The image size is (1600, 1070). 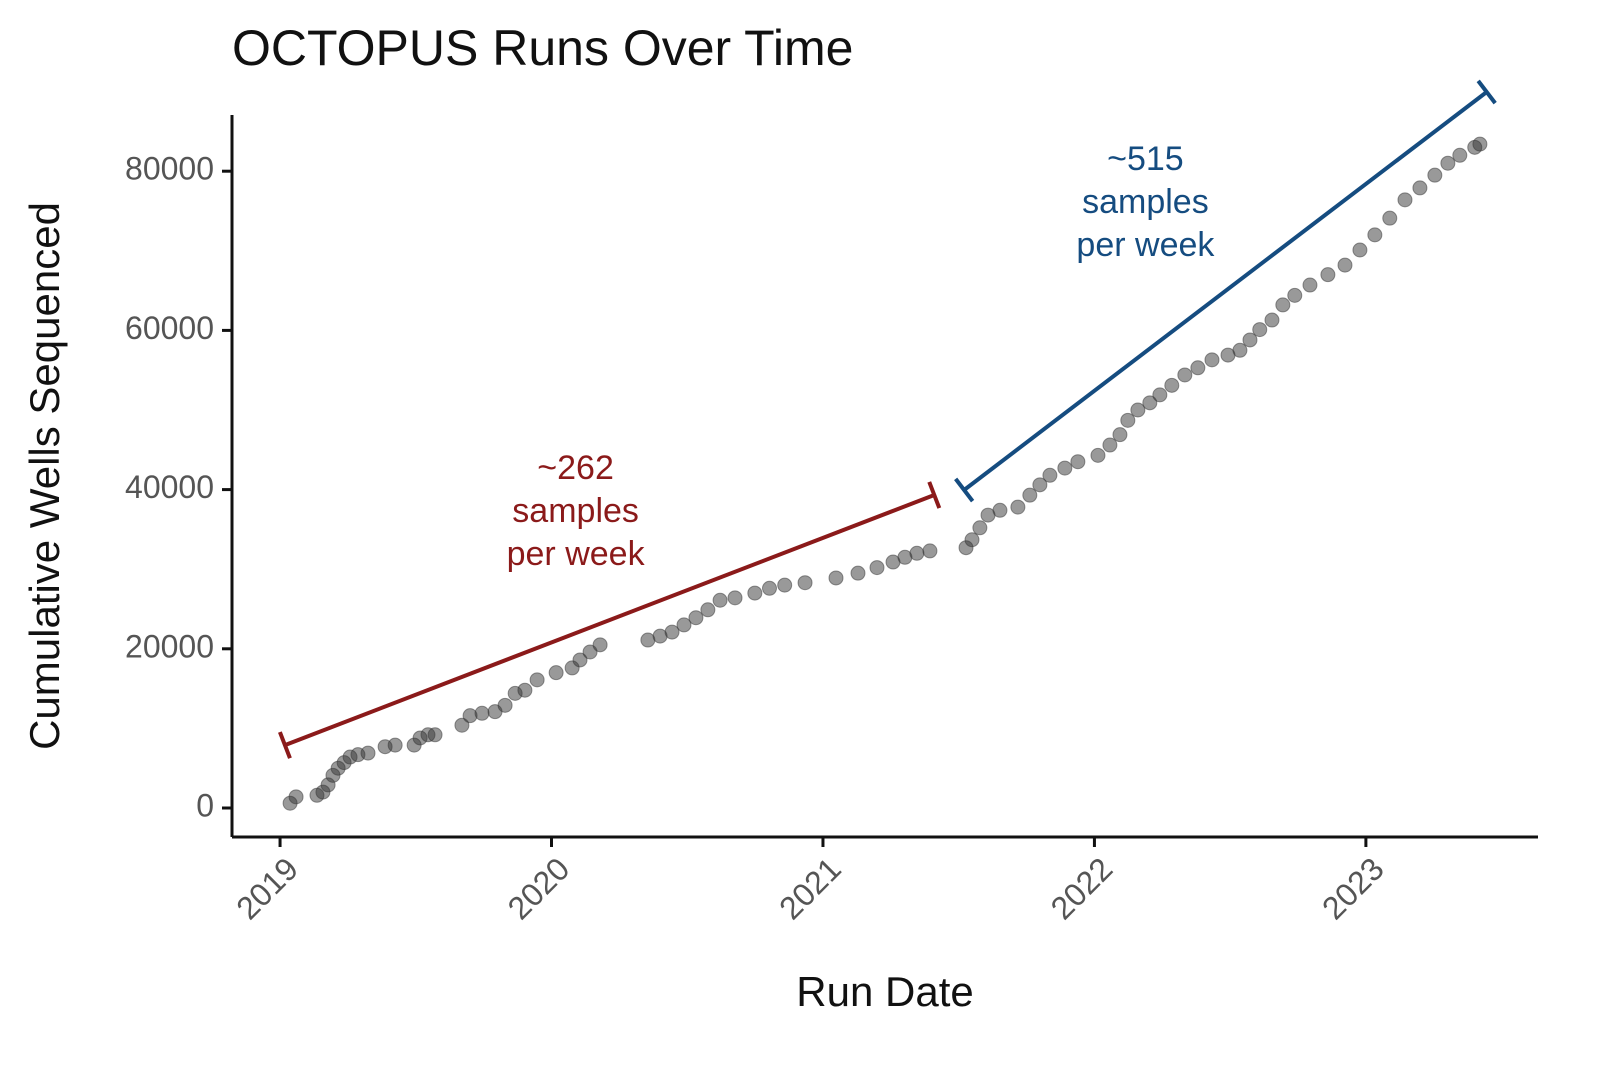 I want to click on chart-title: OCTOPUS Runs Over Time, so click(x=542, y=48).